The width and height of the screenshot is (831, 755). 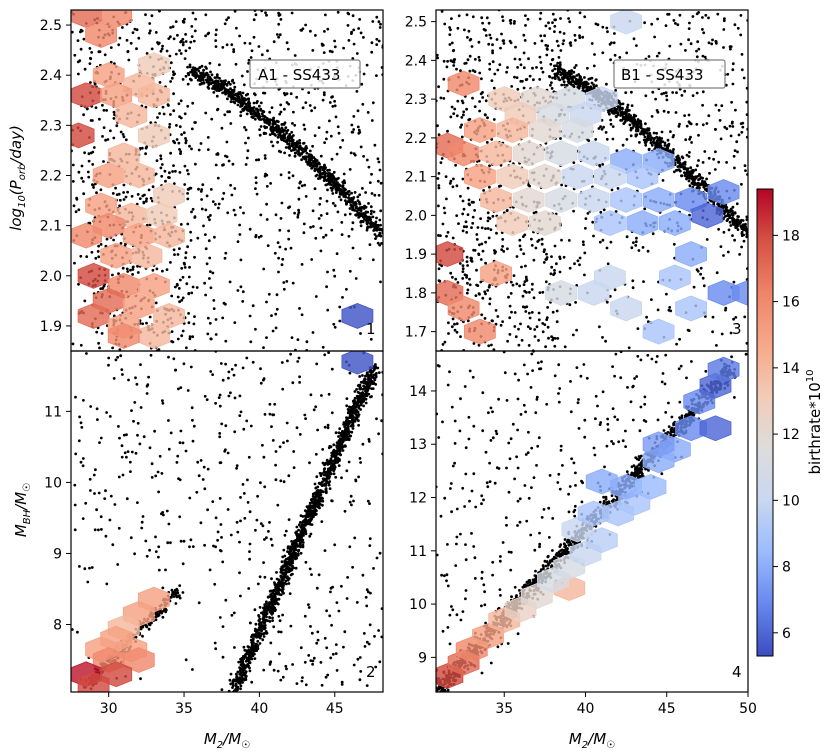 What do you see at coordinates (123, 336) in the screenshot?
I see `hexbin-cell` at bounding box center [123, 336].